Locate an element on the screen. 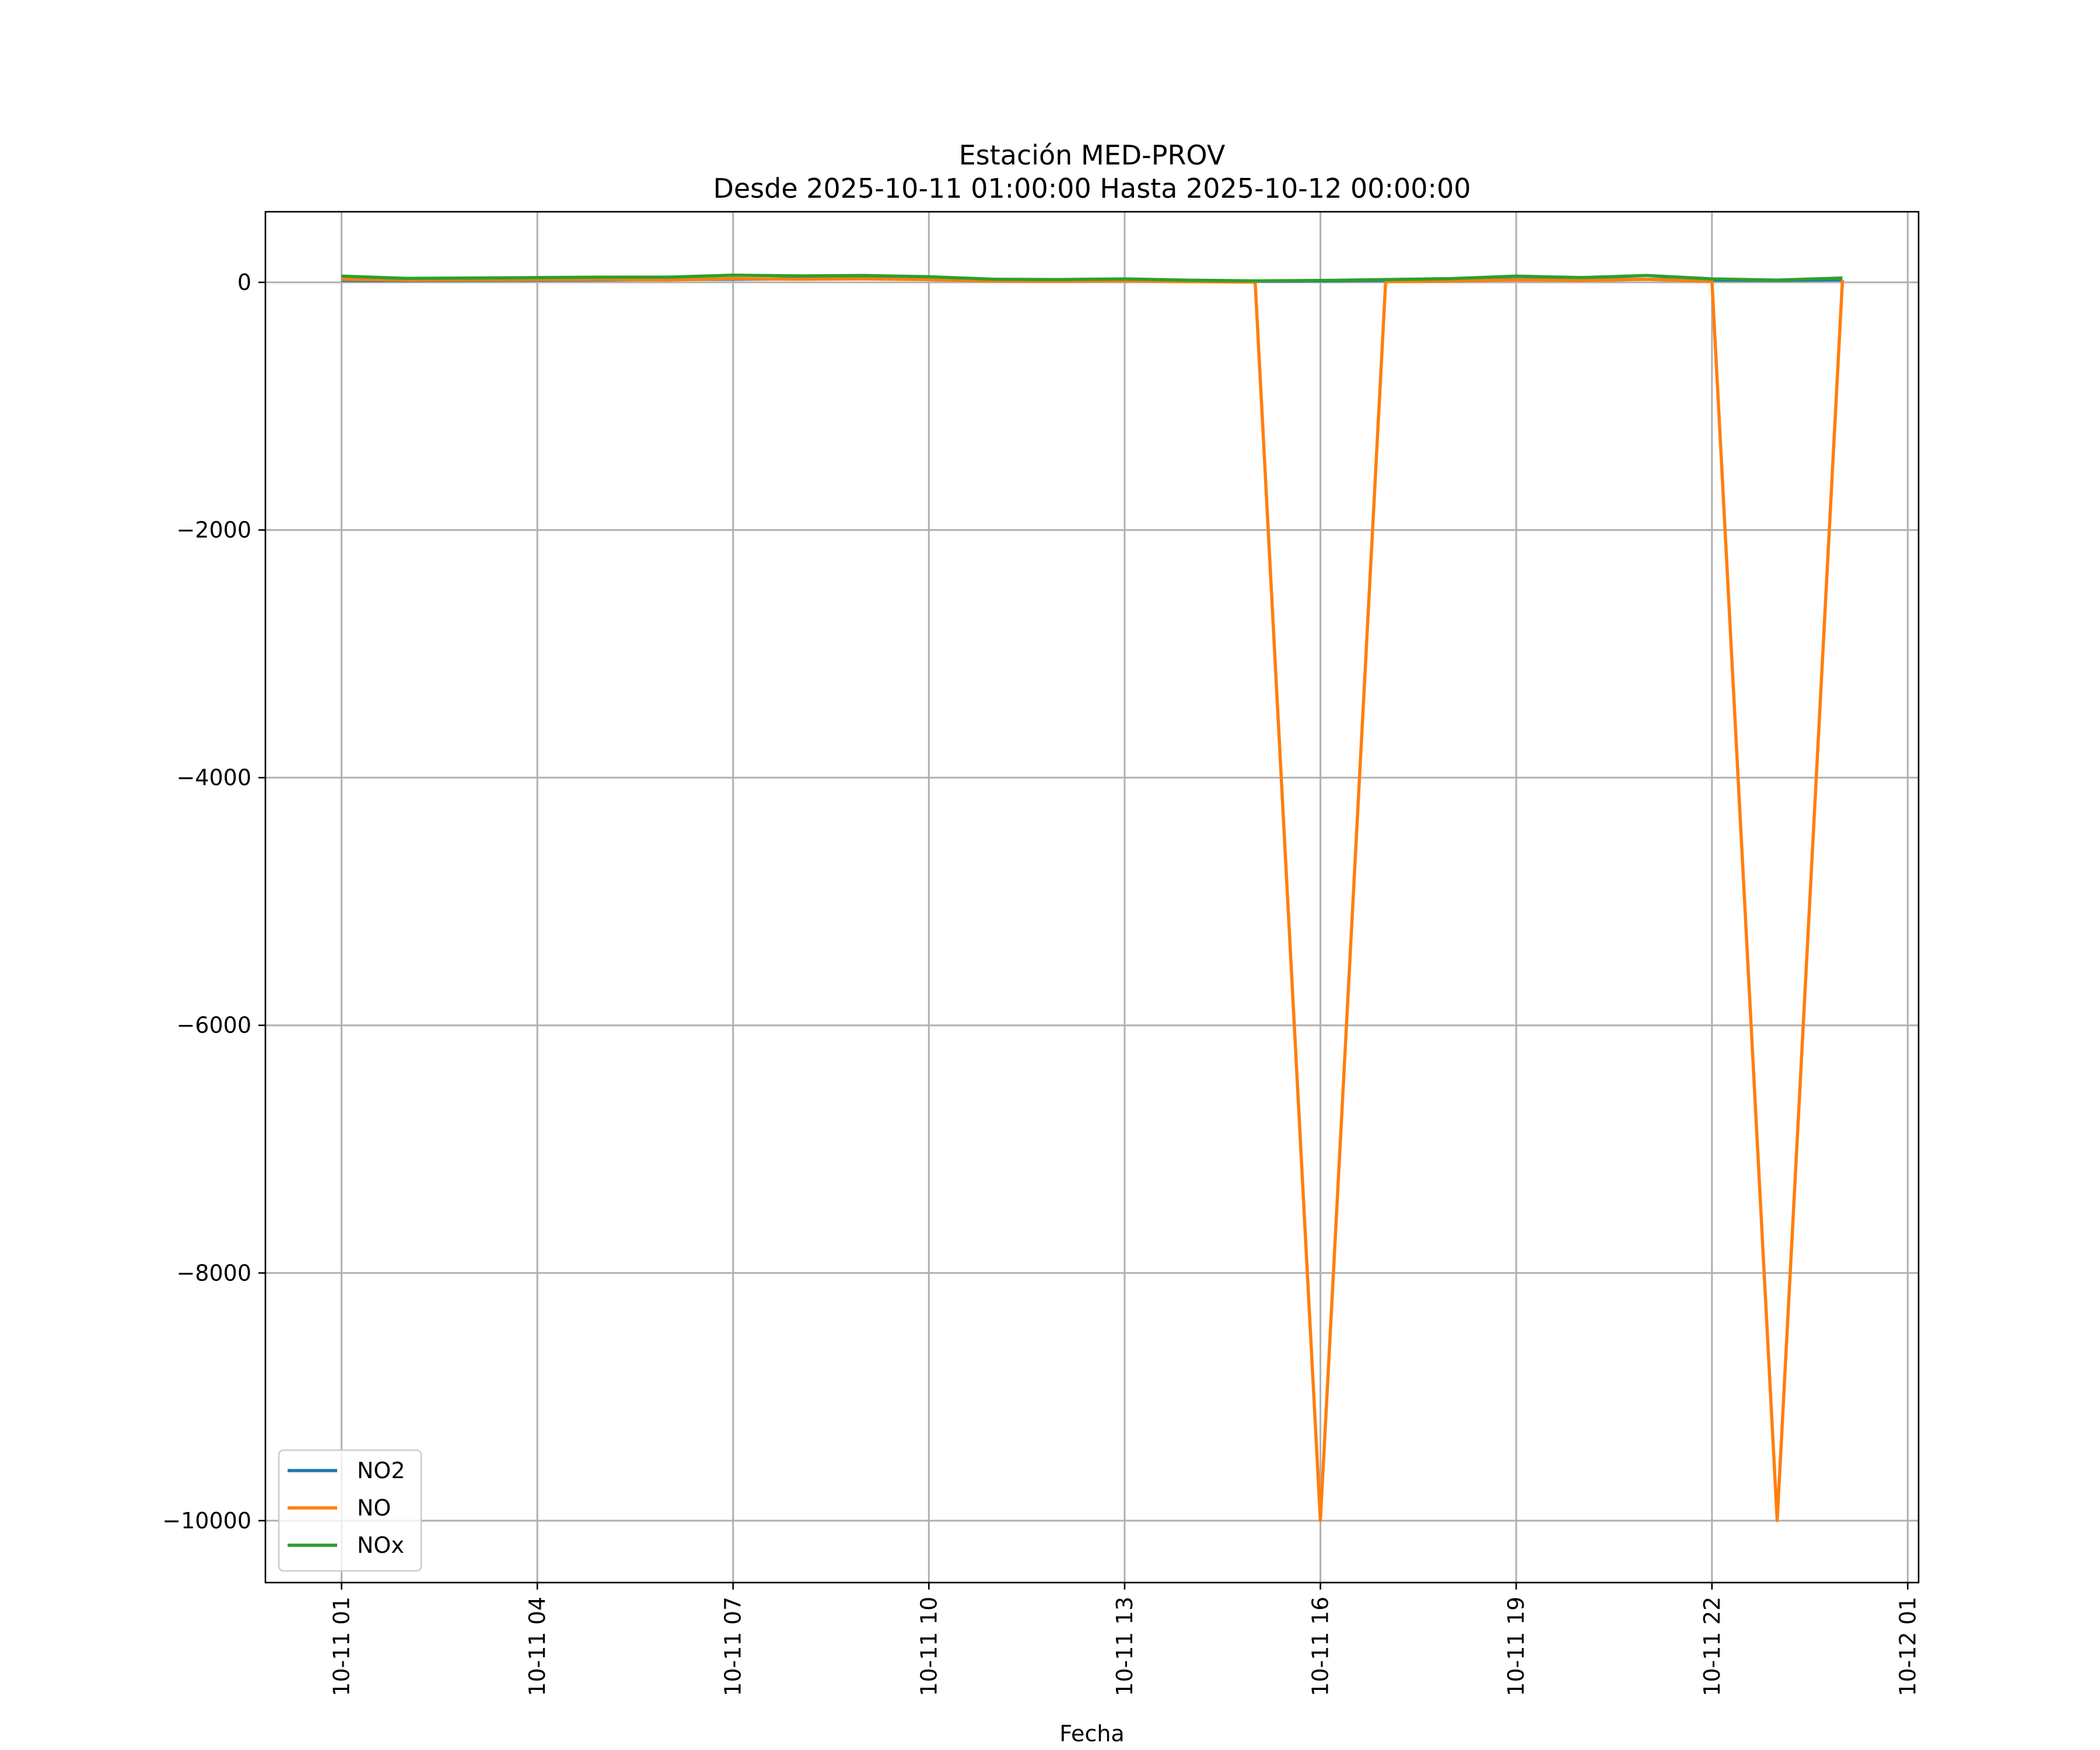 This screenshot has width=2100, height=1750. y-tick-label: 0 is located at coordinates (244, 282).